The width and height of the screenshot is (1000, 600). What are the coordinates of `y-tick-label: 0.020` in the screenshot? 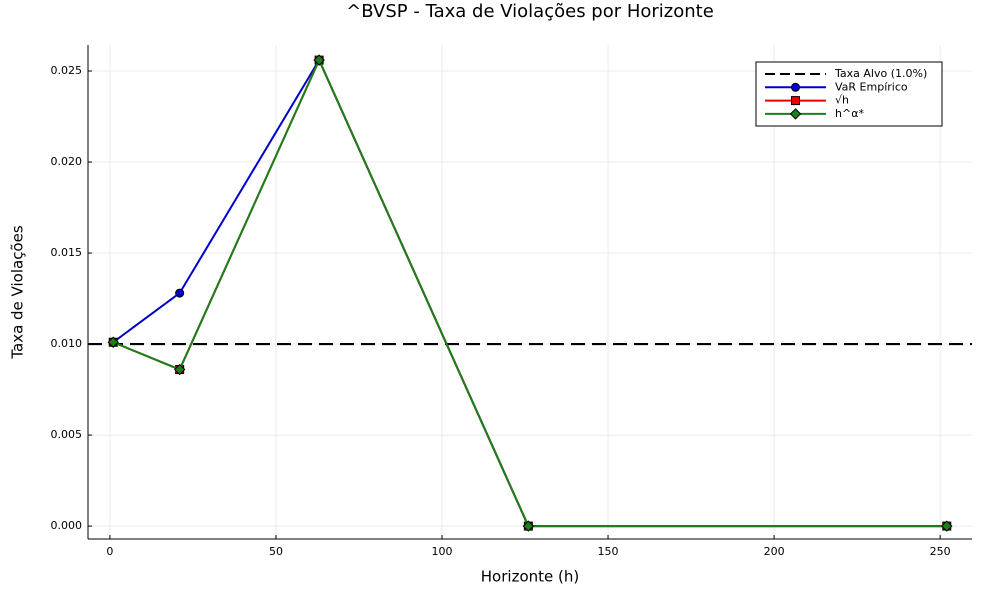 It's located at (67, 161).